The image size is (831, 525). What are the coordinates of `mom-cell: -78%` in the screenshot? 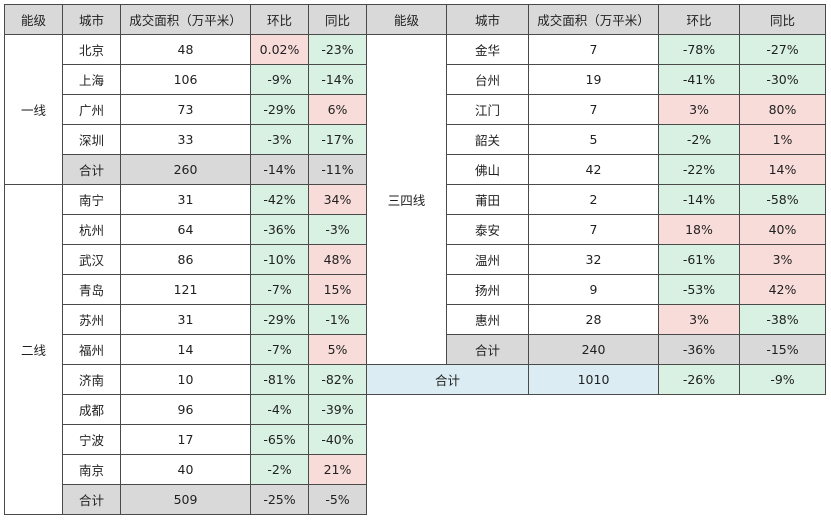 It's located at (699, 49).